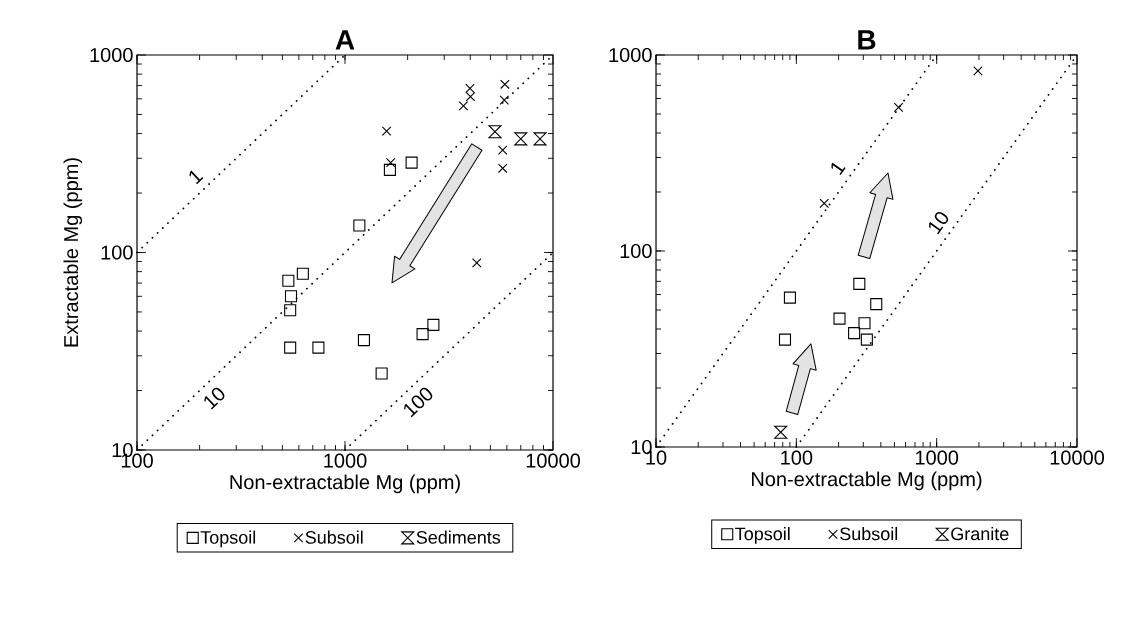  I want to click on legend-label: Granite, so click(980, 534).